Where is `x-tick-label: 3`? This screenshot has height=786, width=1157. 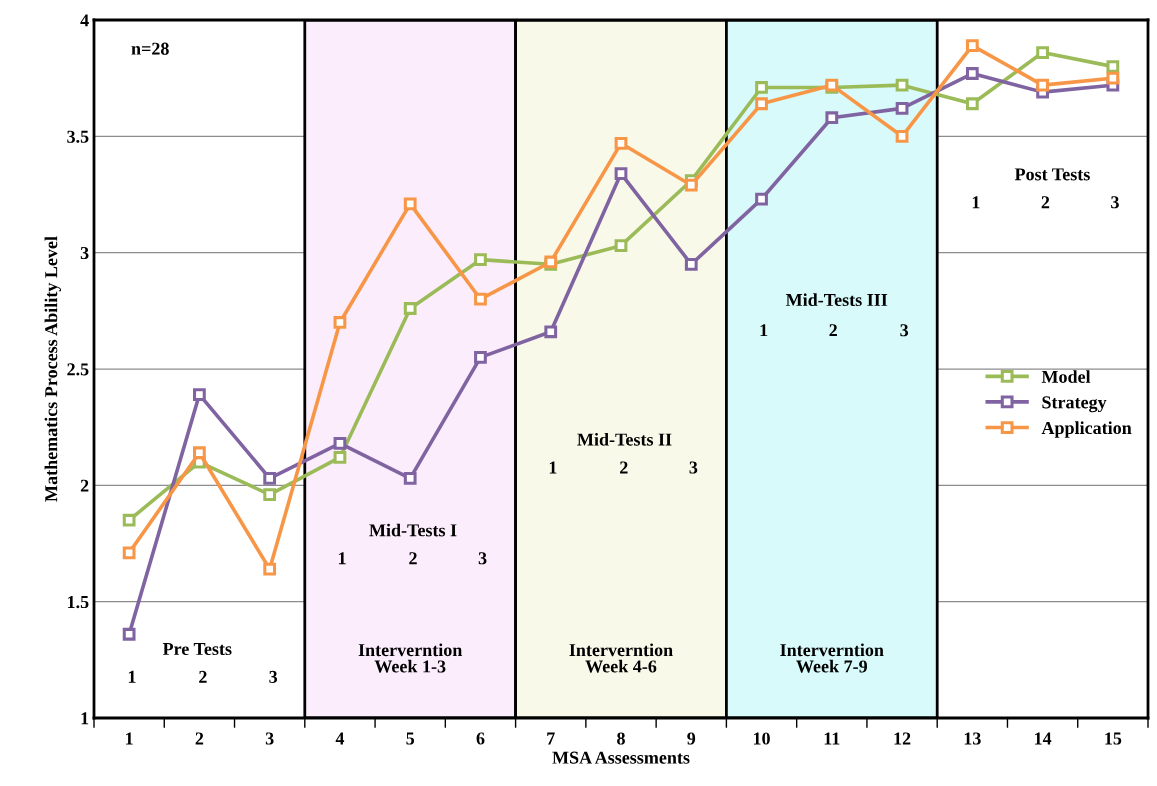
x-tick-label: 3 is located at coordinates (269, 738).